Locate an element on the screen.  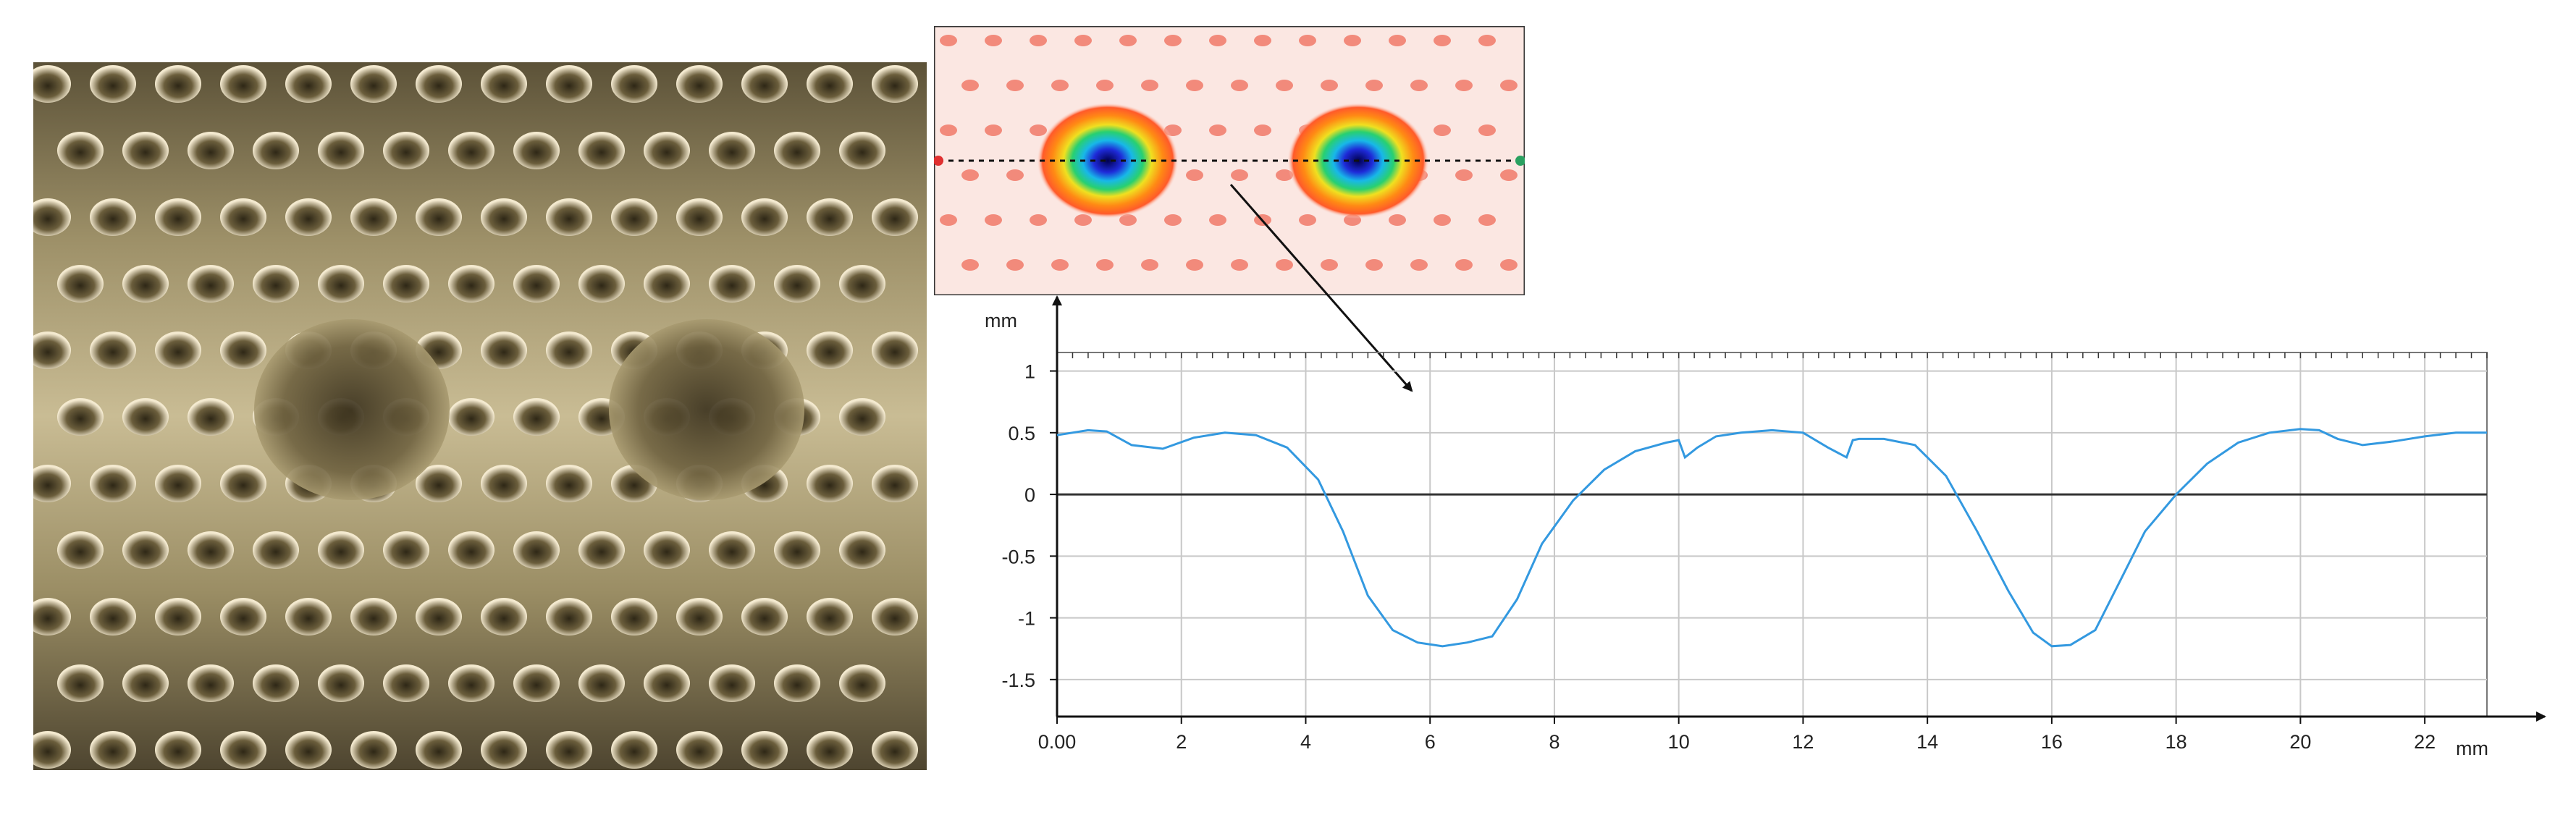
x-tick-label: 14 is located at coordinates (1927, 742).